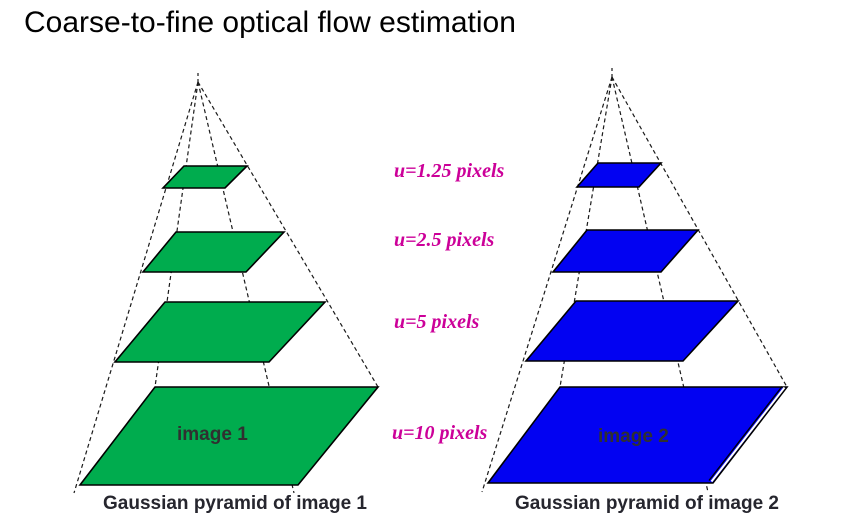 The width and height of the screenshot is (855, 532). What do you see at coordinates (440, 433) in the screenshot?
I see `flow-label-u10: u=10 pixels` at bounding box center [440, 433].